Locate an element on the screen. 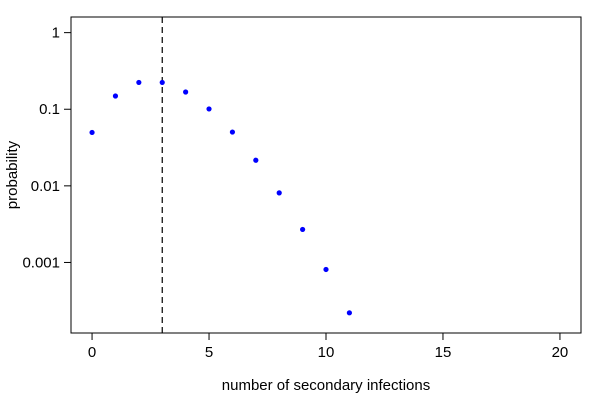 The image size is (600, 400). x-axis: 0 5 10 15 20 is located at coordinates (328, 347).